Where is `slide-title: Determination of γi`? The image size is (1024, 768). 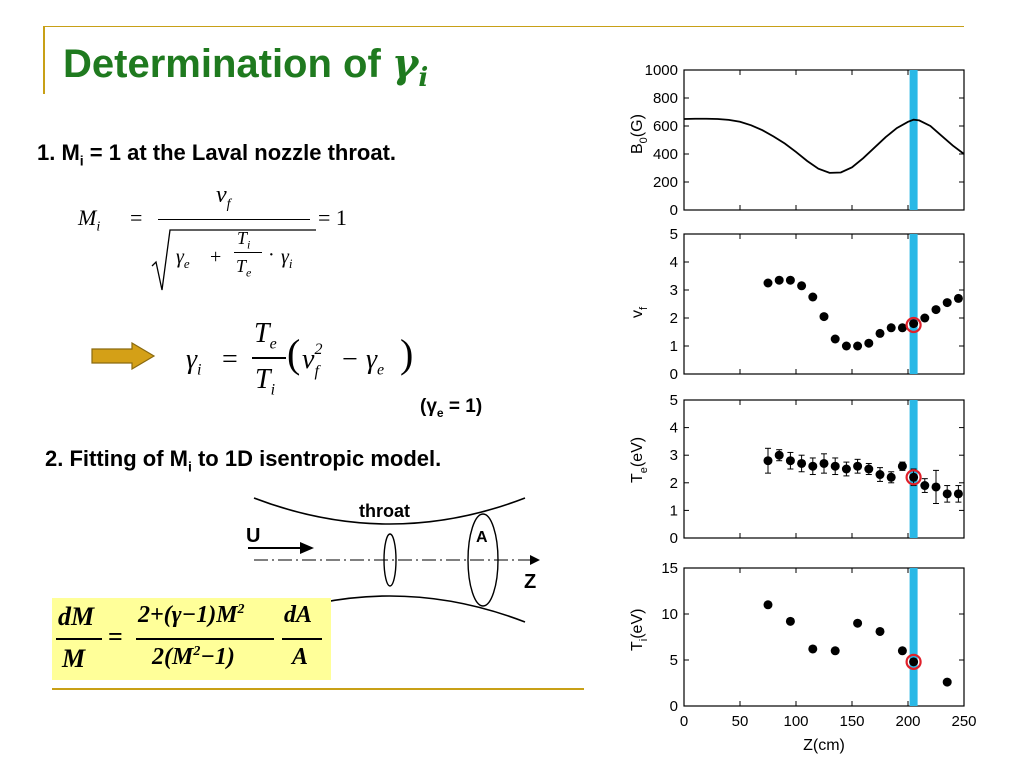 slide-title: Determination of γi is located at coordinates (245, 66).